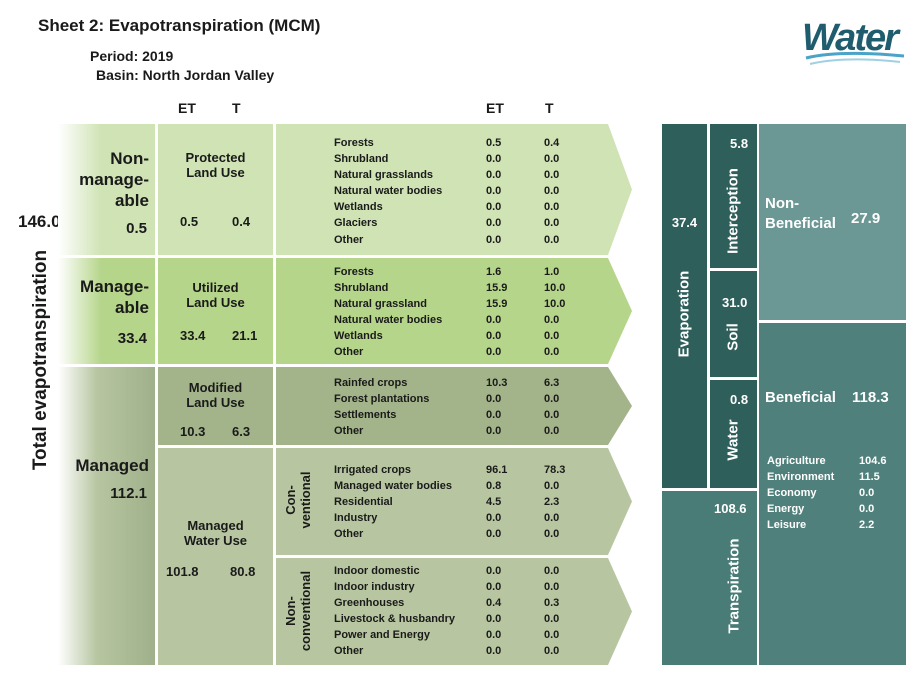 Image resolution: width=919 pixels, height=673 pixels. What do you see at coordinates (40, 360) in the screenshot?
I see `total-et-label: Total evapotranspiration` at bounding box center [40, 360].